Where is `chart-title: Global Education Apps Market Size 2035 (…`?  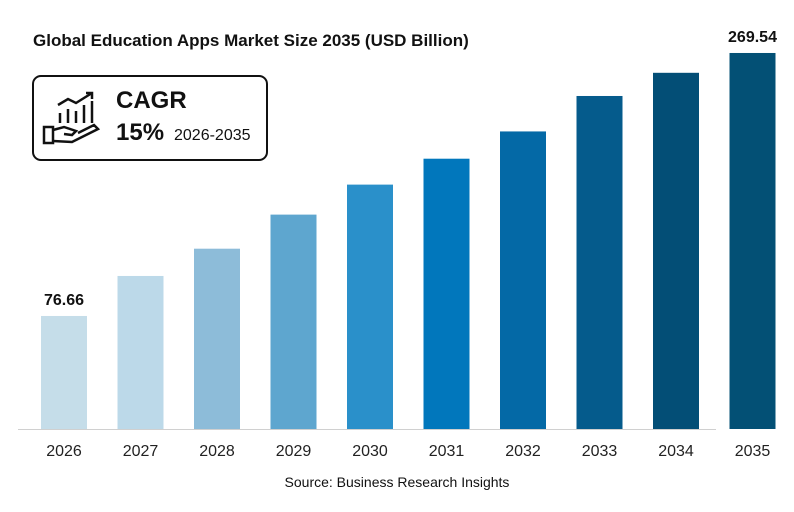 chart-title: Global Education Apps Market Size 2035 (… is located at coordinates (251, 40).